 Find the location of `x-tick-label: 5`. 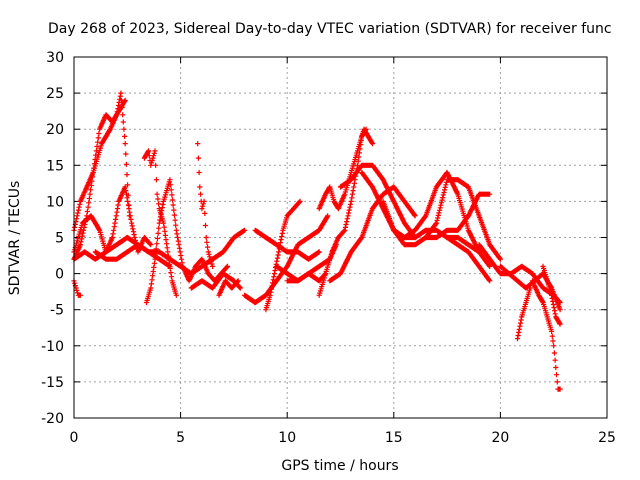

x-tick-label: 5 is located at coordinates (180, 438).